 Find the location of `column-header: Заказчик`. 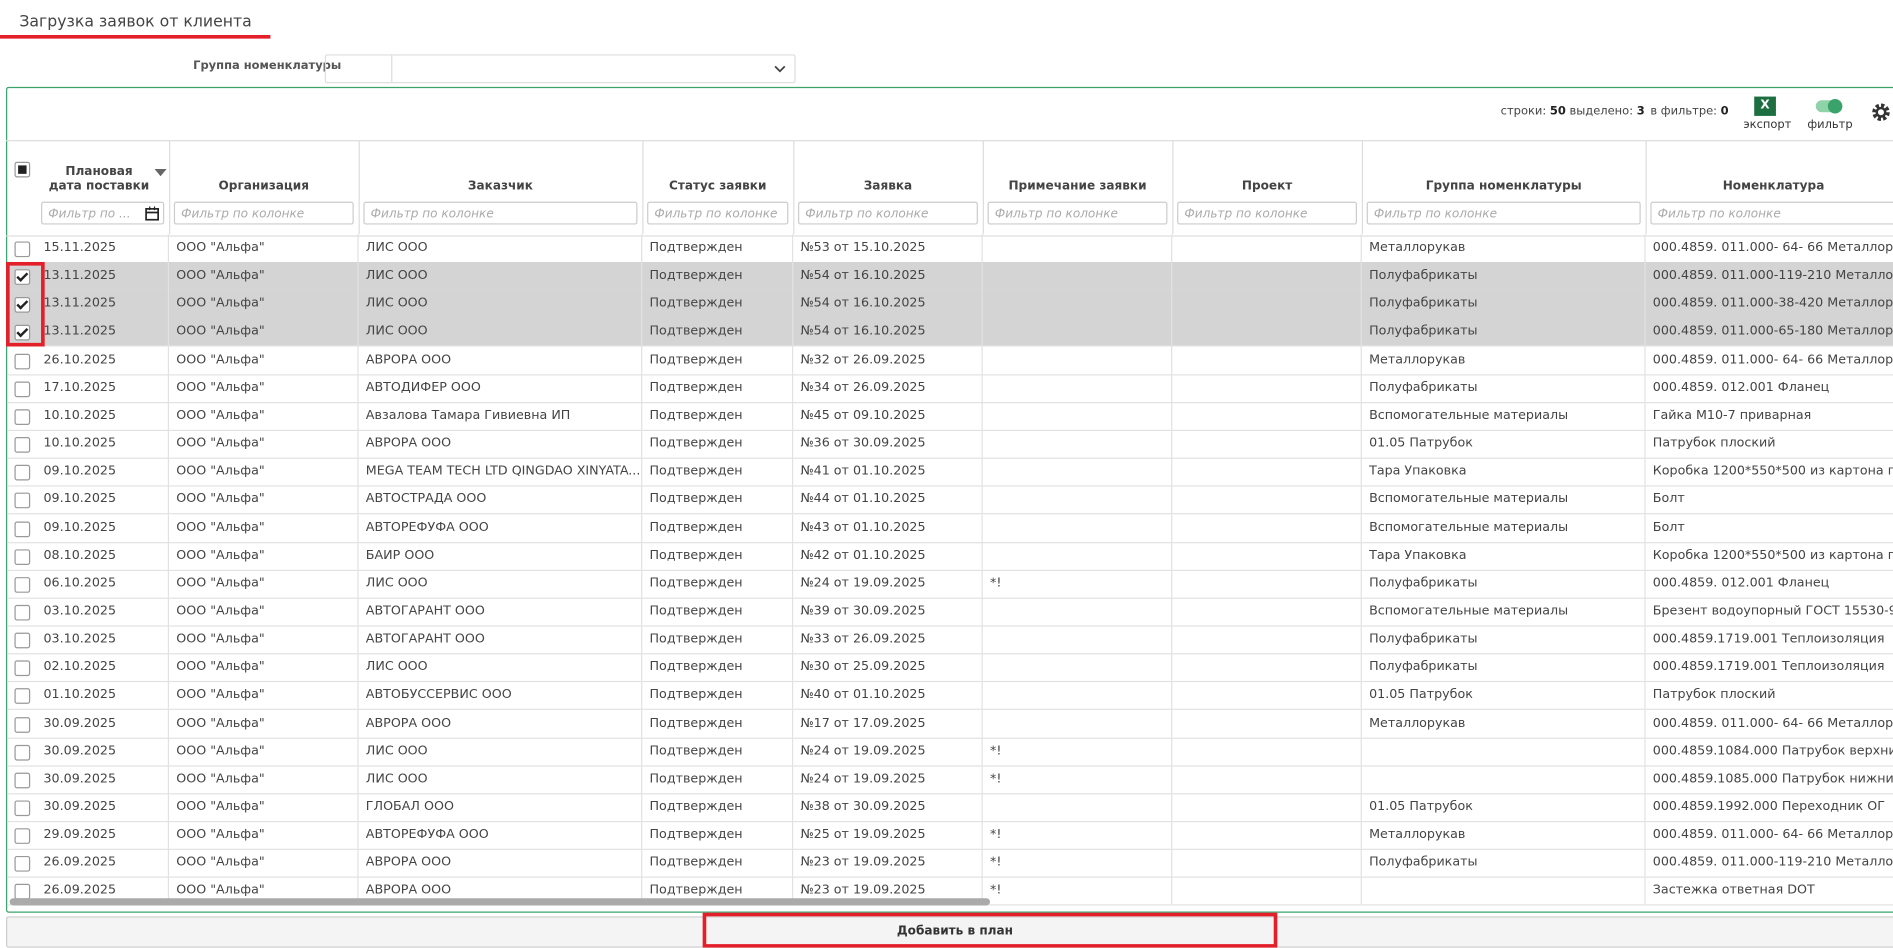

column-header: Заказчик is located at coordinates (501, 187).